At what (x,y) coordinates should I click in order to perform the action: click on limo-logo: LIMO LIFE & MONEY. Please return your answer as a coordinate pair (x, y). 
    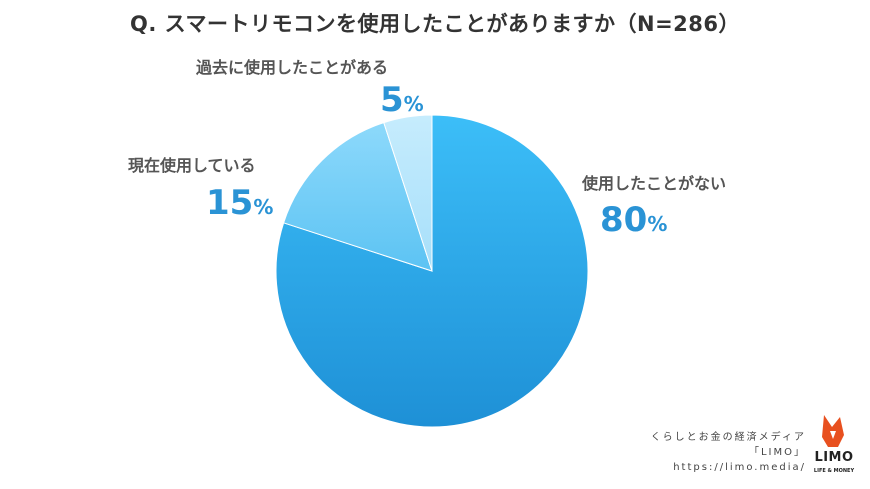
    Looking at the image, I should click on (834, 444).